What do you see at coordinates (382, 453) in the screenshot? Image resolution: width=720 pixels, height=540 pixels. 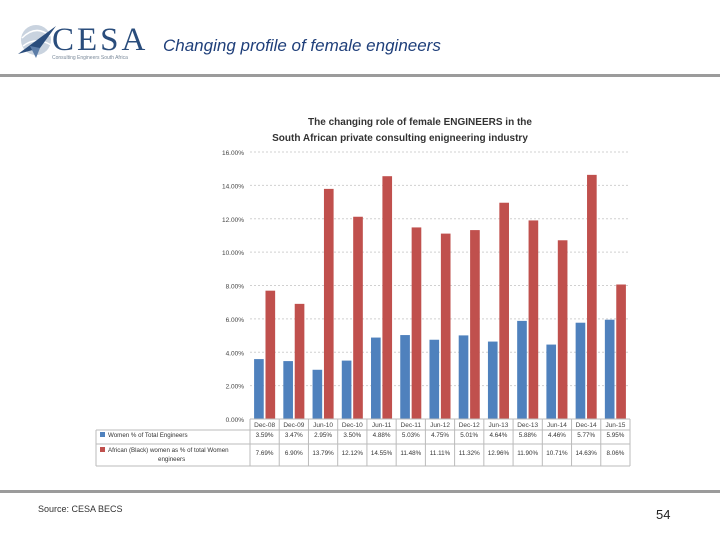 I see `data-label-african-women: 14.55%` at bounding box center [382, 453].